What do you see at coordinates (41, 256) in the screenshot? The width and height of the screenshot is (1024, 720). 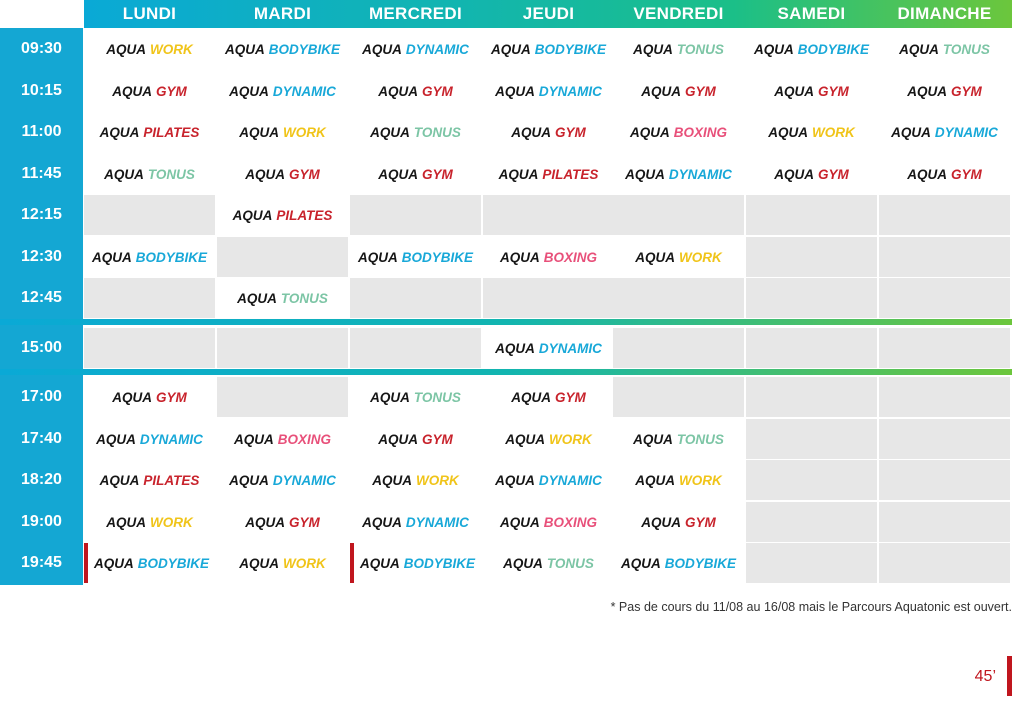 I see `time-label: 12:30` at bounding box center [41, 256].